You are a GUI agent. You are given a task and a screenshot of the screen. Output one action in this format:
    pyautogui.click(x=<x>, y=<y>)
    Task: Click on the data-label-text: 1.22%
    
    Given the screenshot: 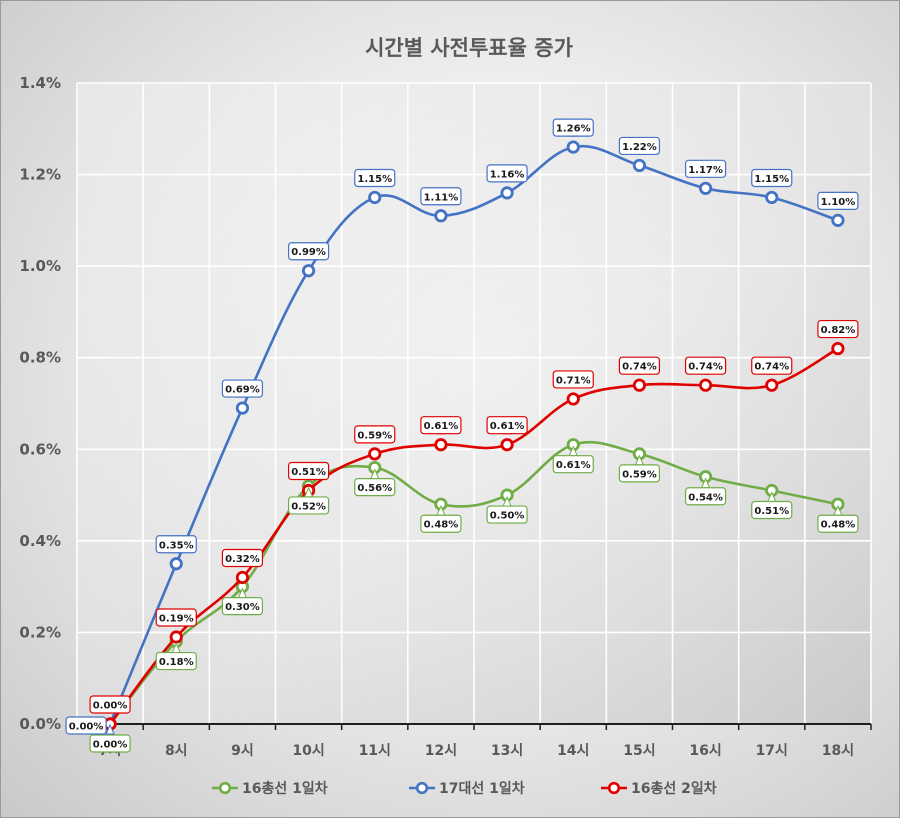 What is the action you would take?
    pyautogui.click(x=639, y=147)
    